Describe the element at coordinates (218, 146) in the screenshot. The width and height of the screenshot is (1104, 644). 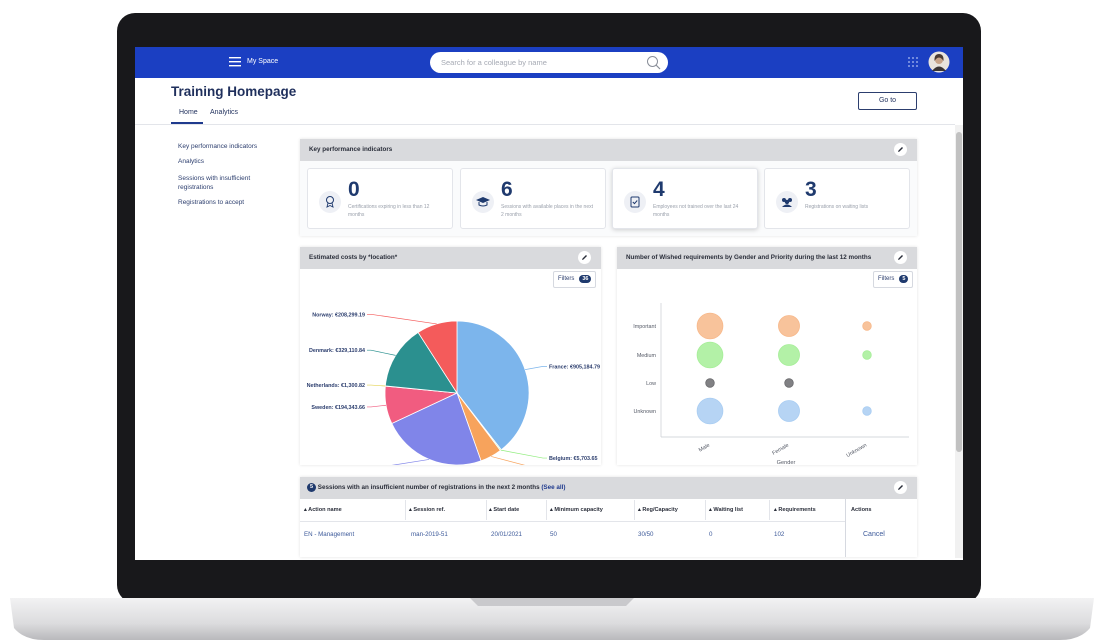
I see `side-nav-item: Key performance indicators` at that location.